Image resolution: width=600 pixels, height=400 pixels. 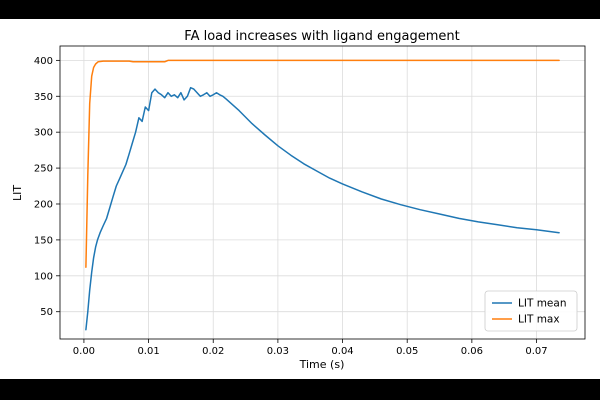 What do you see at coordinates (536, 351) in the screenshot?
I see `x-tick-label: 0.07` at bounding box center [536, 351].